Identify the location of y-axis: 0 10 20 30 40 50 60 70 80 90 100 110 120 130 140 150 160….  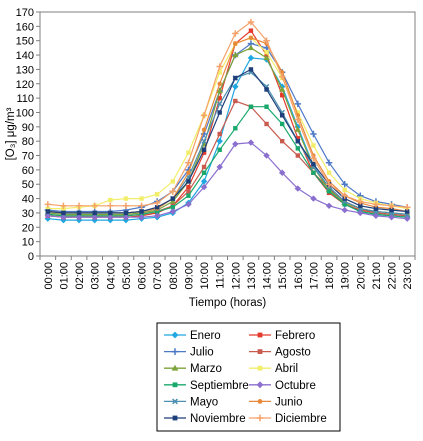
(28, 135).